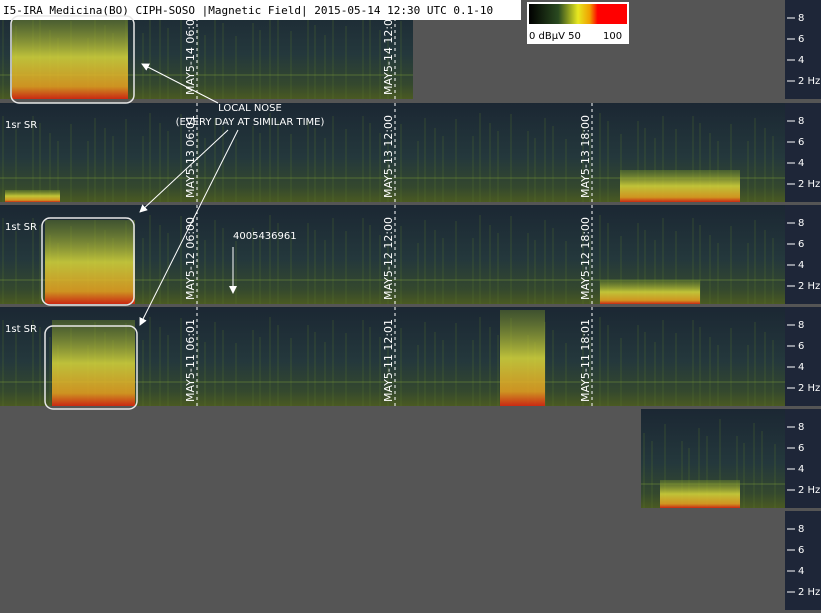  I want to click on annotation: LOCAL NOSE, so click(250, 108).